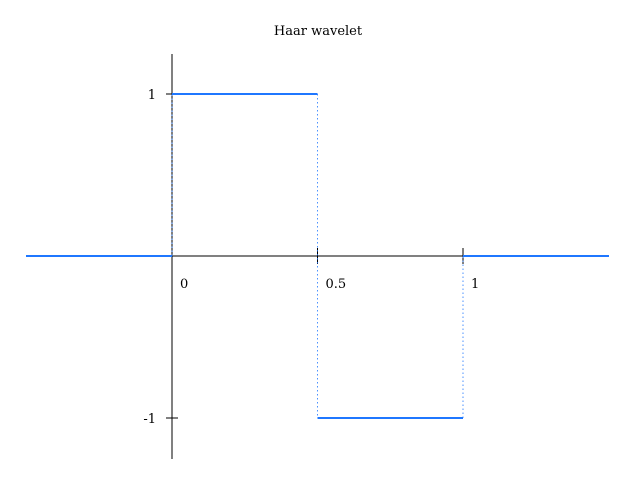 The image size is (640, 484). What do you see at coordinates (184, 284) in the screenshot?
I see `x-tick-label: 0` at bounding box center [184, 284].